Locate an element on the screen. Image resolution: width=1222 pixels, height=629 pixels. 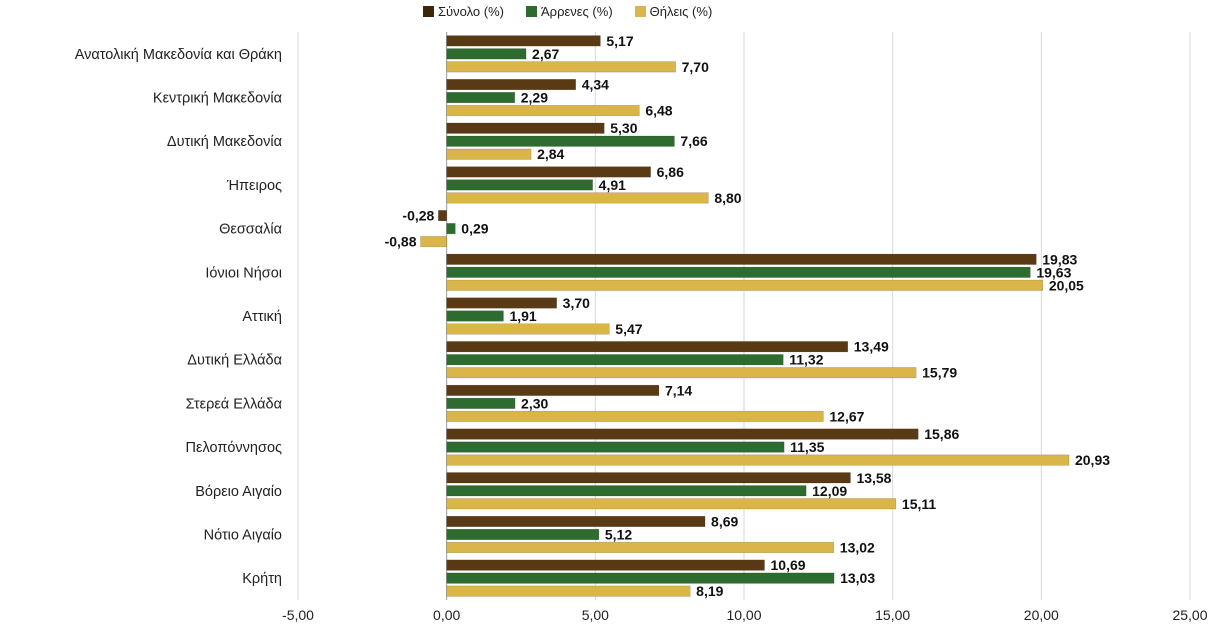
legend-label-female: Θήλεις (%) is located at coordinates (681, 11).